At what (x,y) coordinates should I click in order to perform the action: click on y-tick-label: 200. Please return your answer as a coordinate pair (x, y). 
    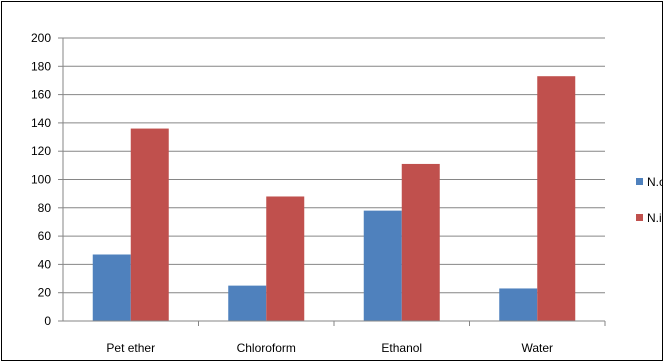
    Looking at the image, I should click on (41, 38).